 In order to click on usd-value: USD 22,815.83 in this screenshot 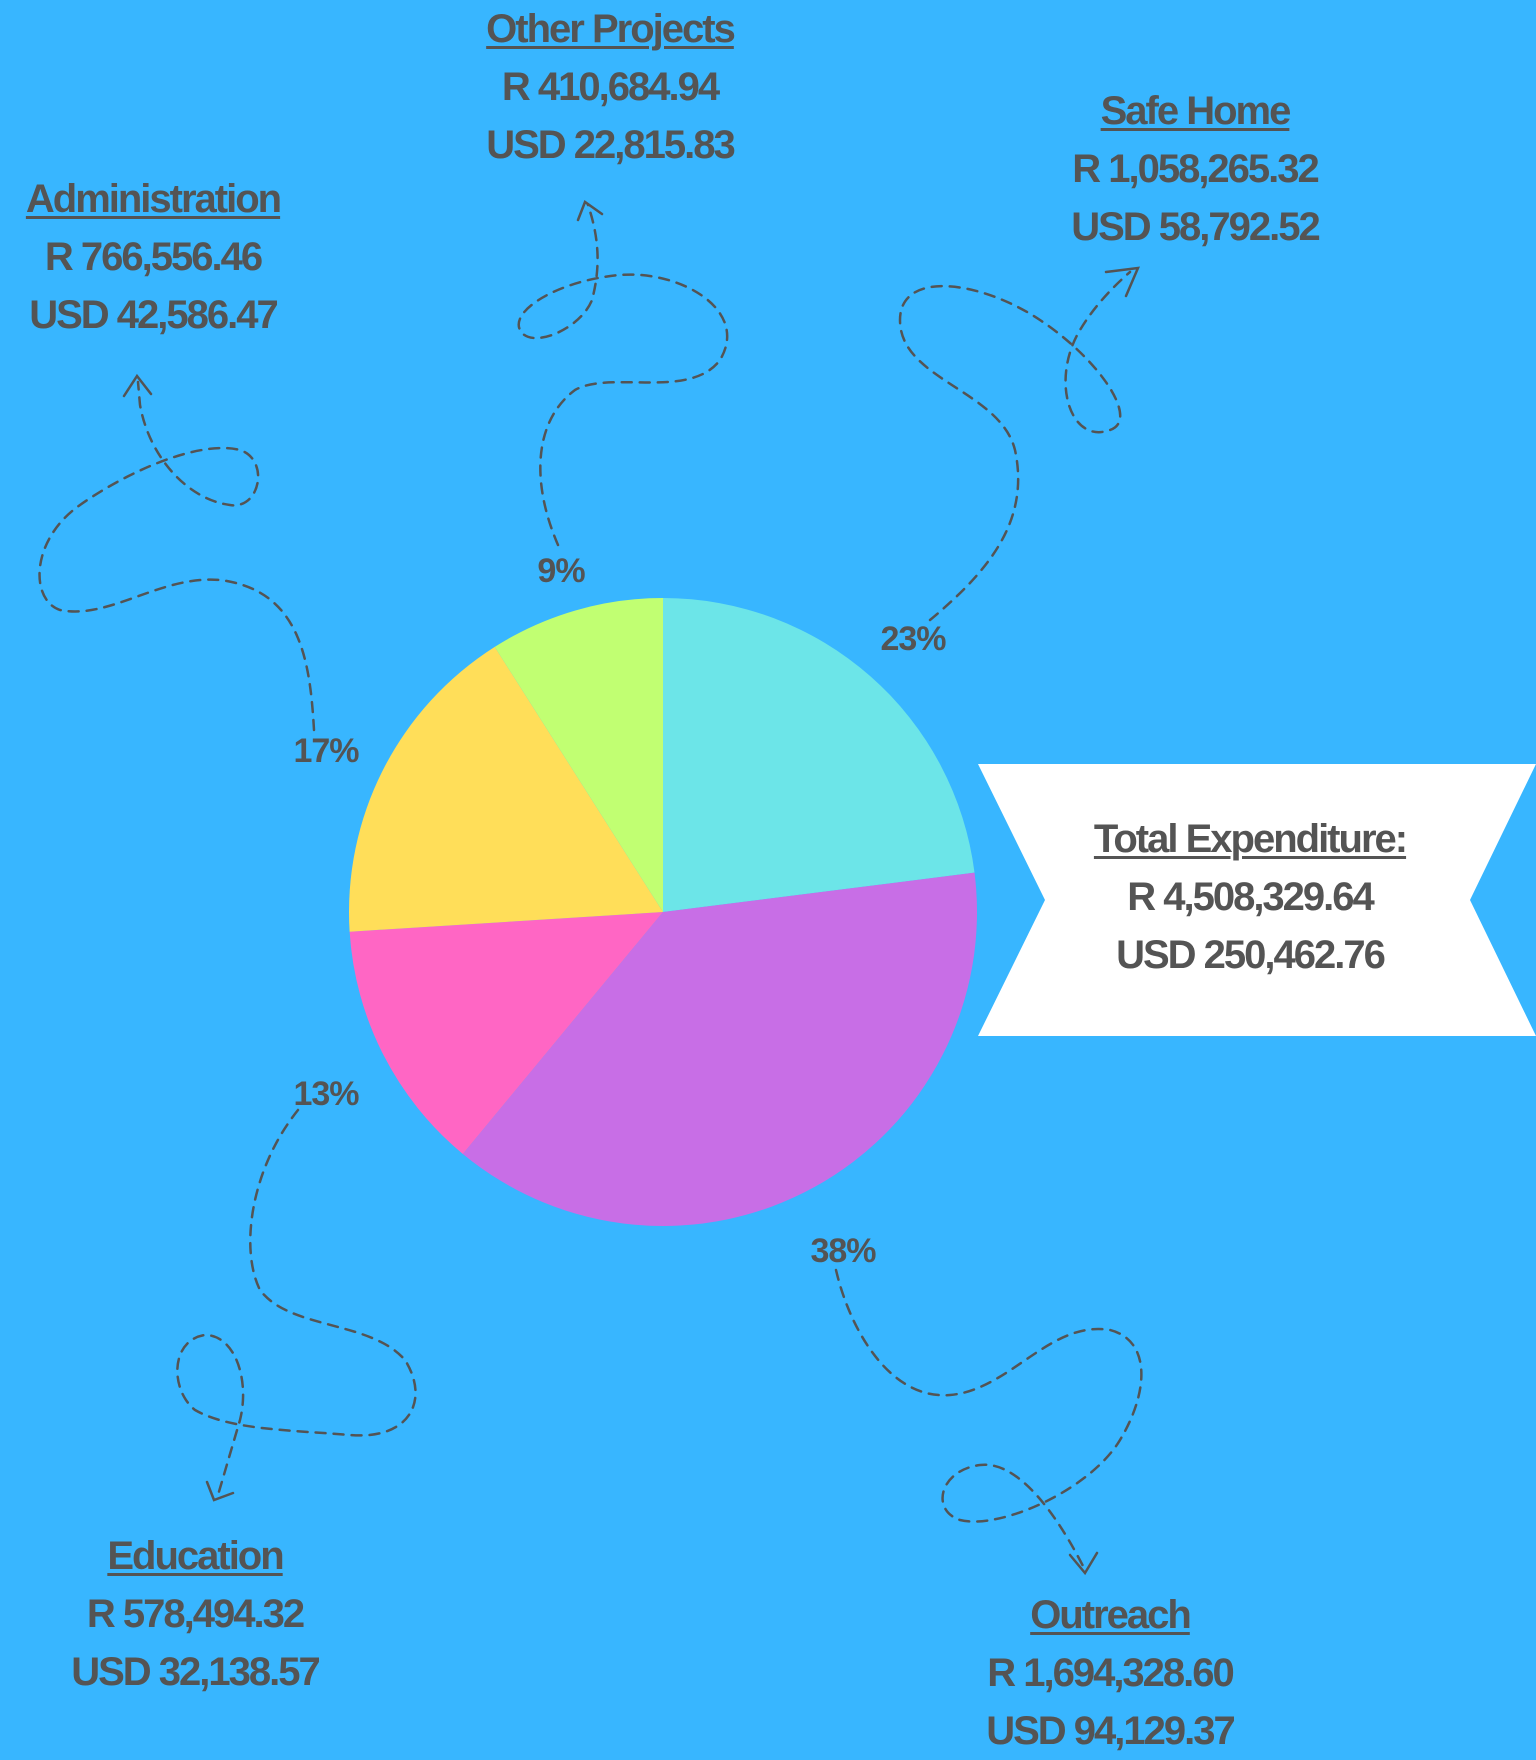, I will do `click(611, 145)`.